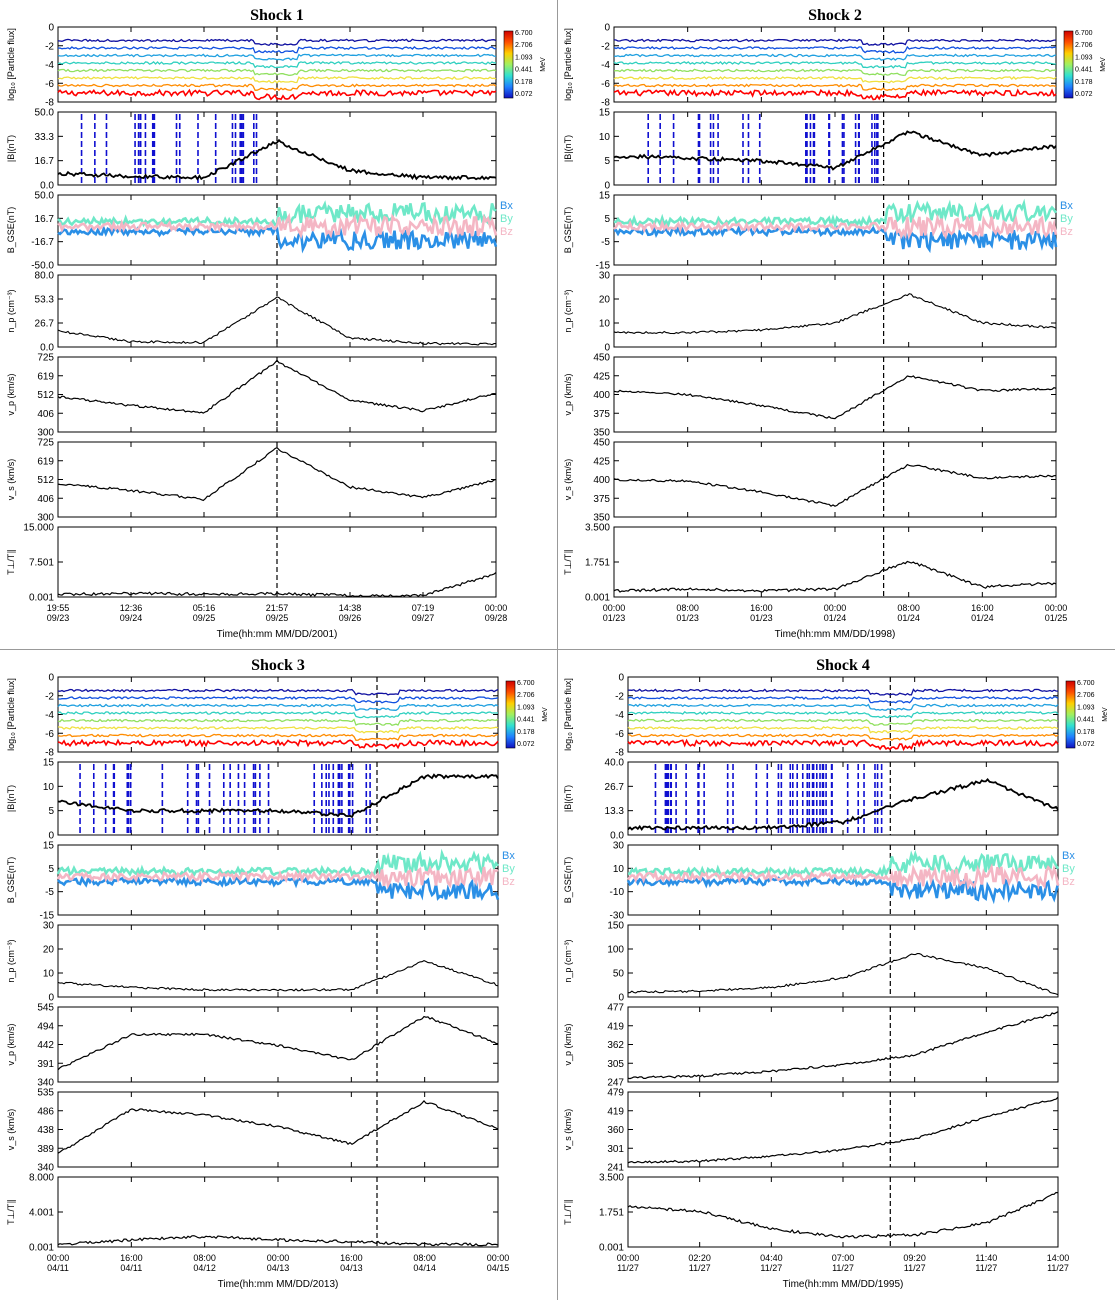 Image resolution: width=1115 pixels, height=1300 pixels. I want to click on horizontal-divider, so click(557, 649).